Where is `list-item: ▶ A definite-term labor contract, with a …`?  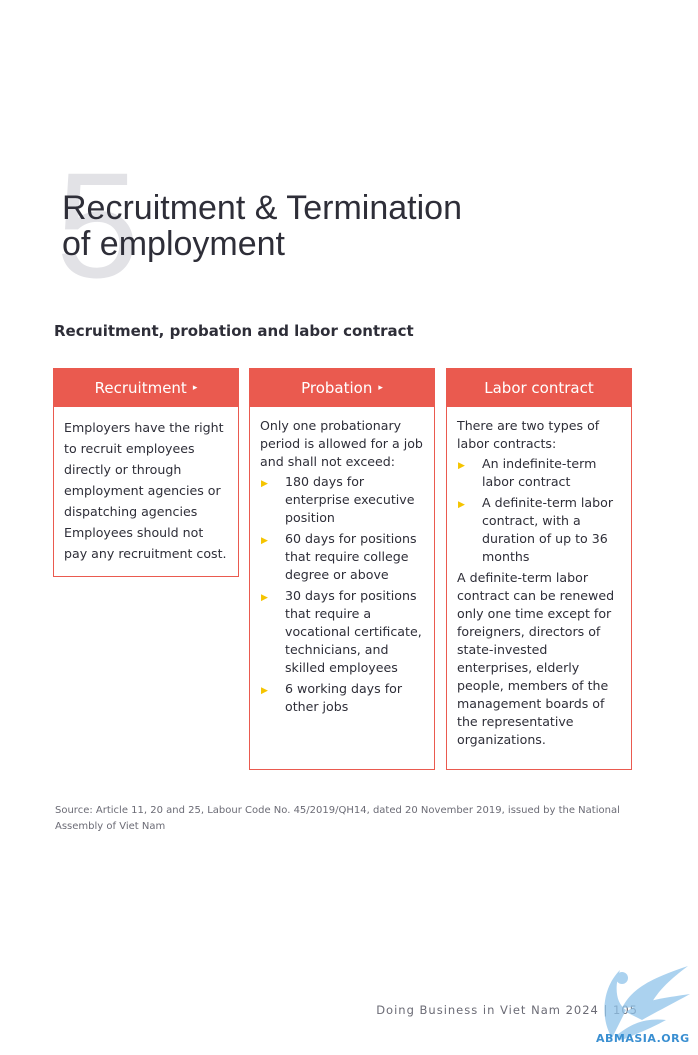
list-item: ▶ A definite-term labor contract, with a … is located at coordinates (536, 529).